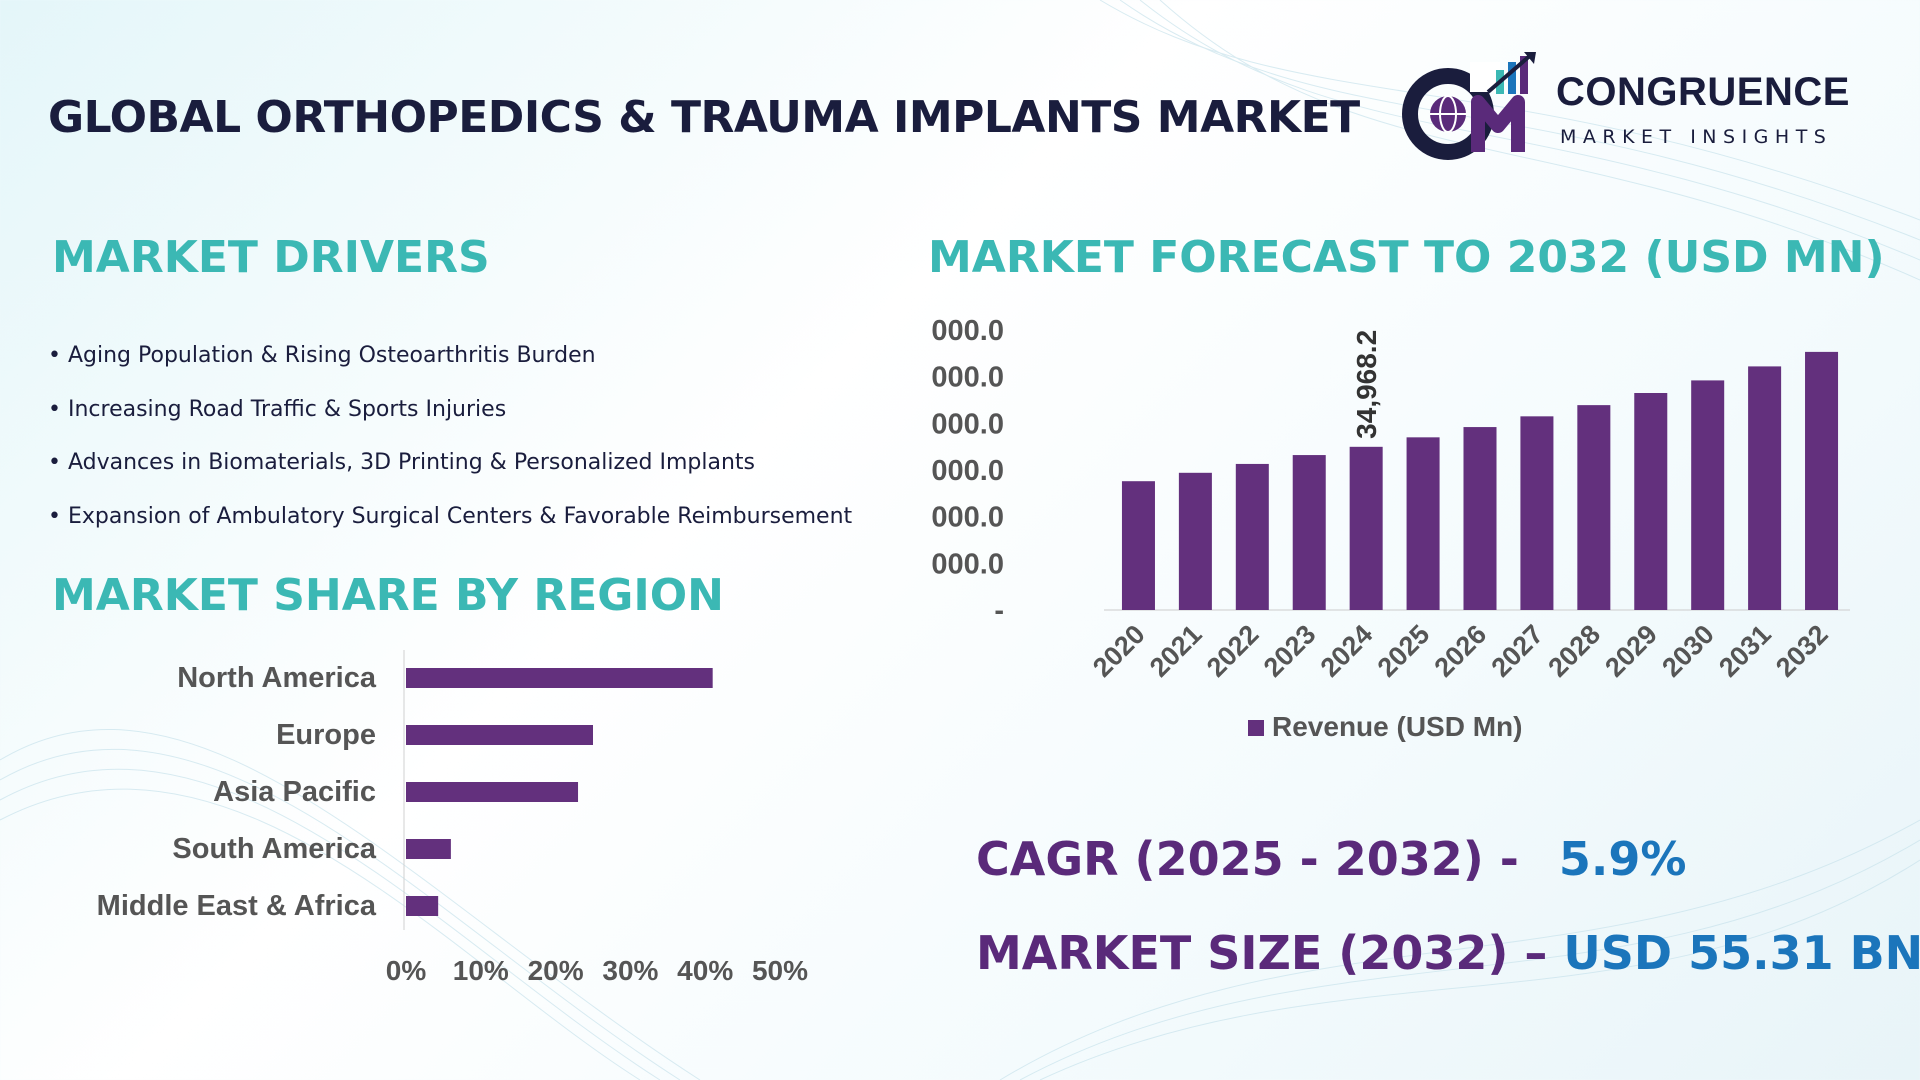 The height and width of the screenshot is (1080, 1920). Describe the element at coordinates (1703, 92) in the screenshot. I see `logo-name: CONGRUENCE` at that location.